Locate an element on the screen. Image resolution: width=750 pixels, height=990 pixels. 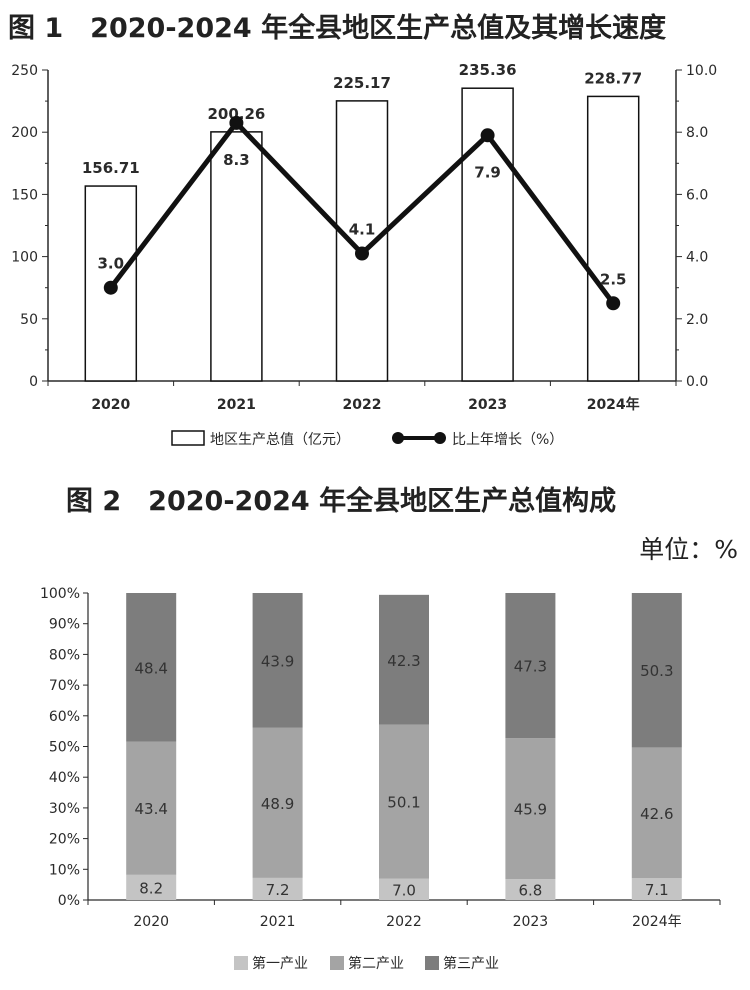
secondary-industry-label: 43.4 is located at coordinates (150, 809).